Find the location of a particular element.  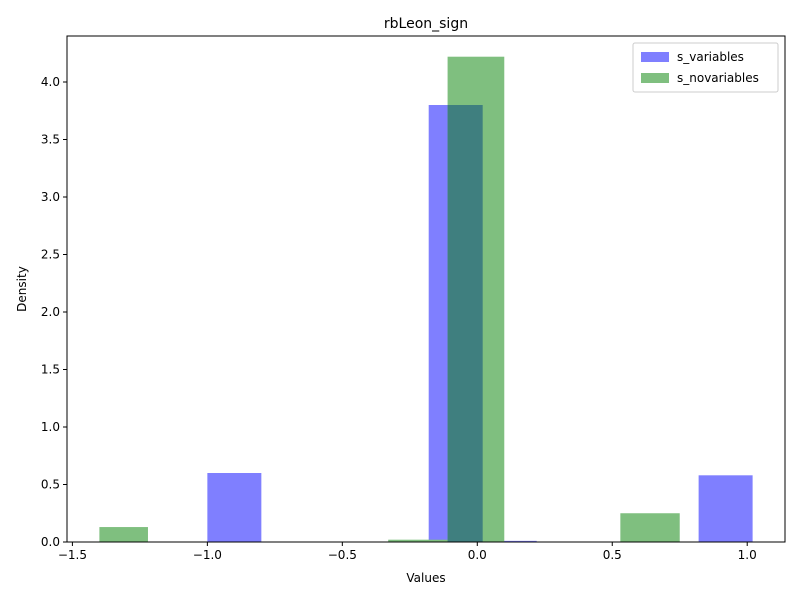

legend: s_variables s_novariables is located at coordinates (705, 67).